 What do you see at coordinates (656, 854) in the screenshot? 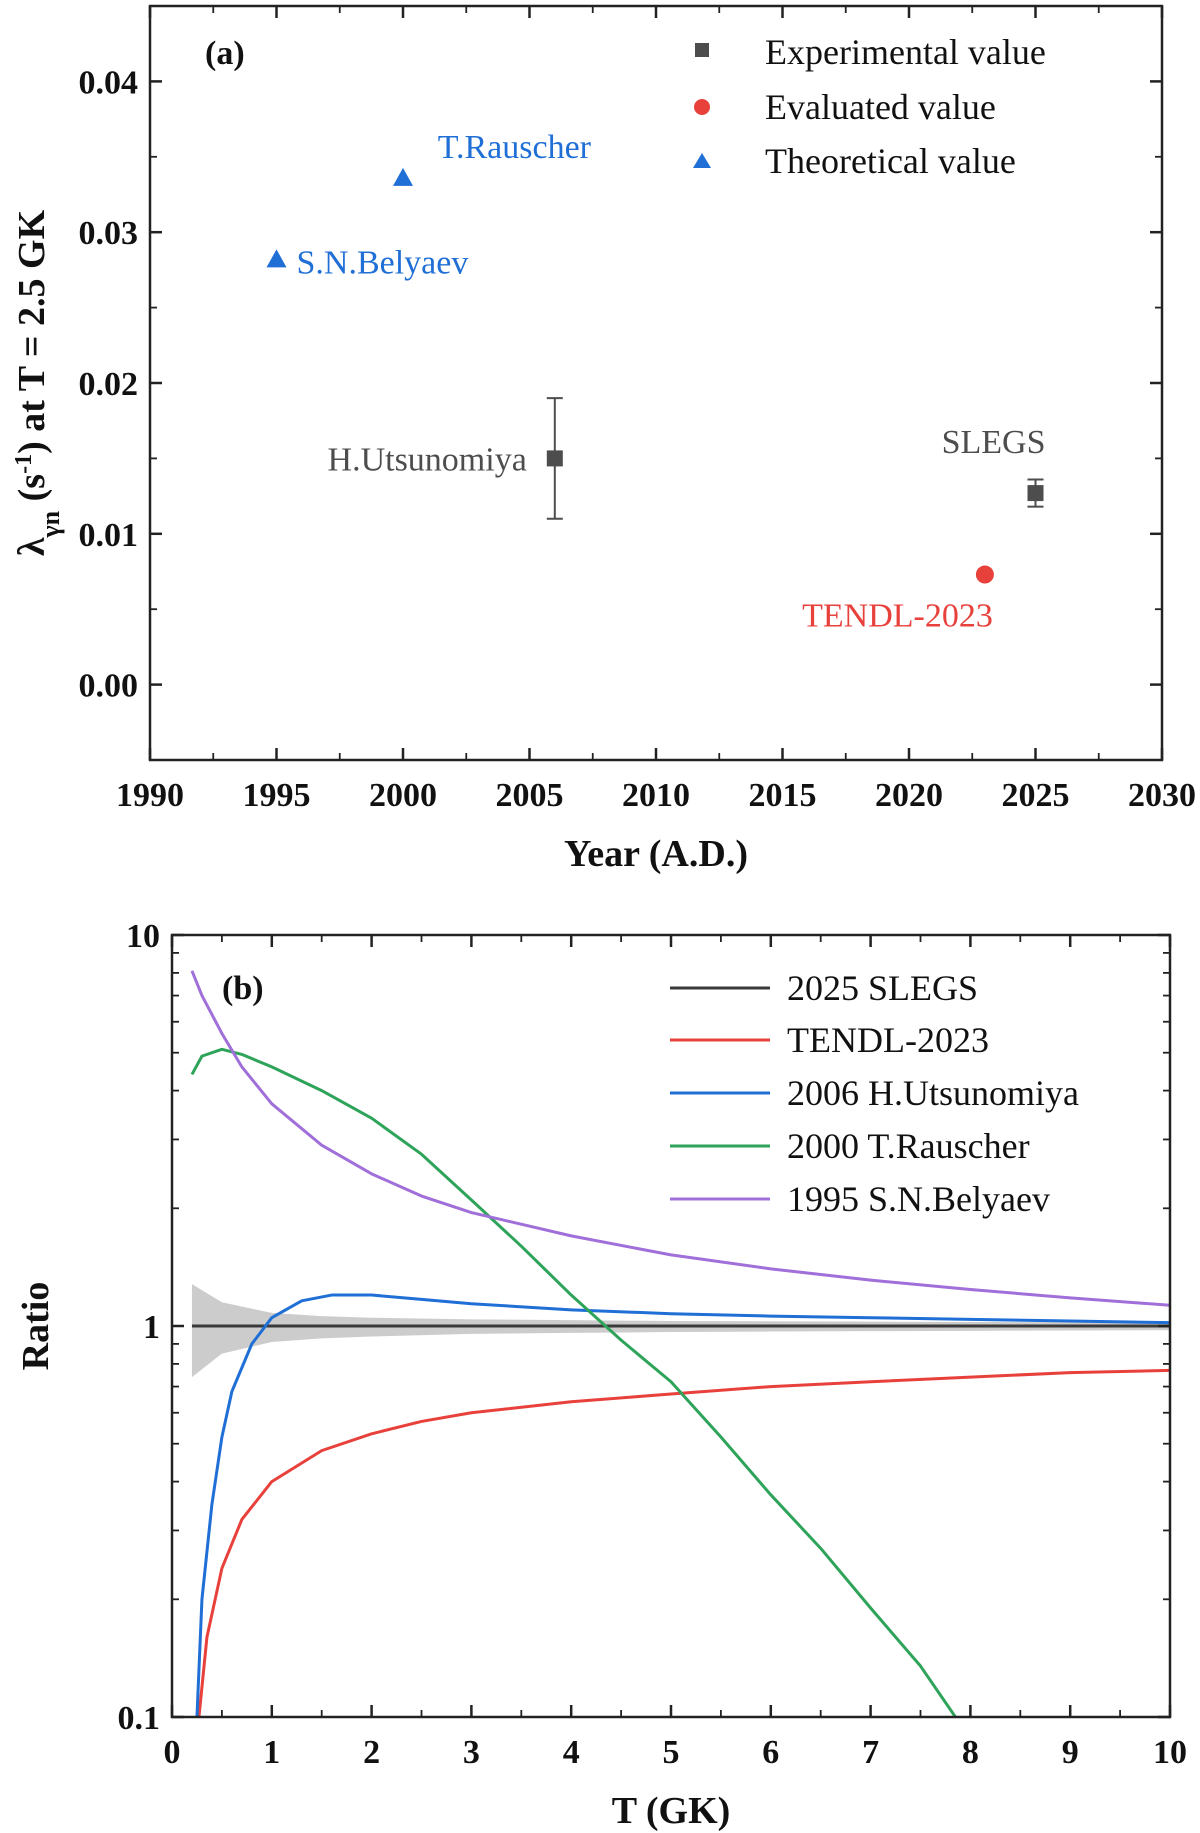
I see `panel-a-x-axis-label: Year (A.D.)` at bounding box center [656, 854].